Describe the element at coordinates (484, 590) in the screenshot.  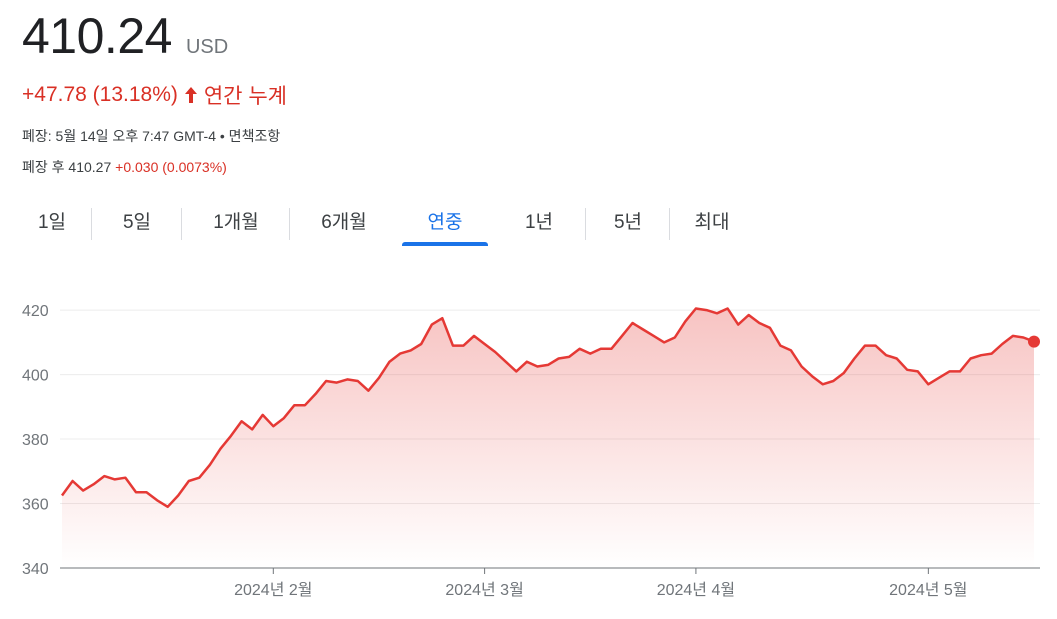
I see `x-tick-label: 2024년 3월` at that location.